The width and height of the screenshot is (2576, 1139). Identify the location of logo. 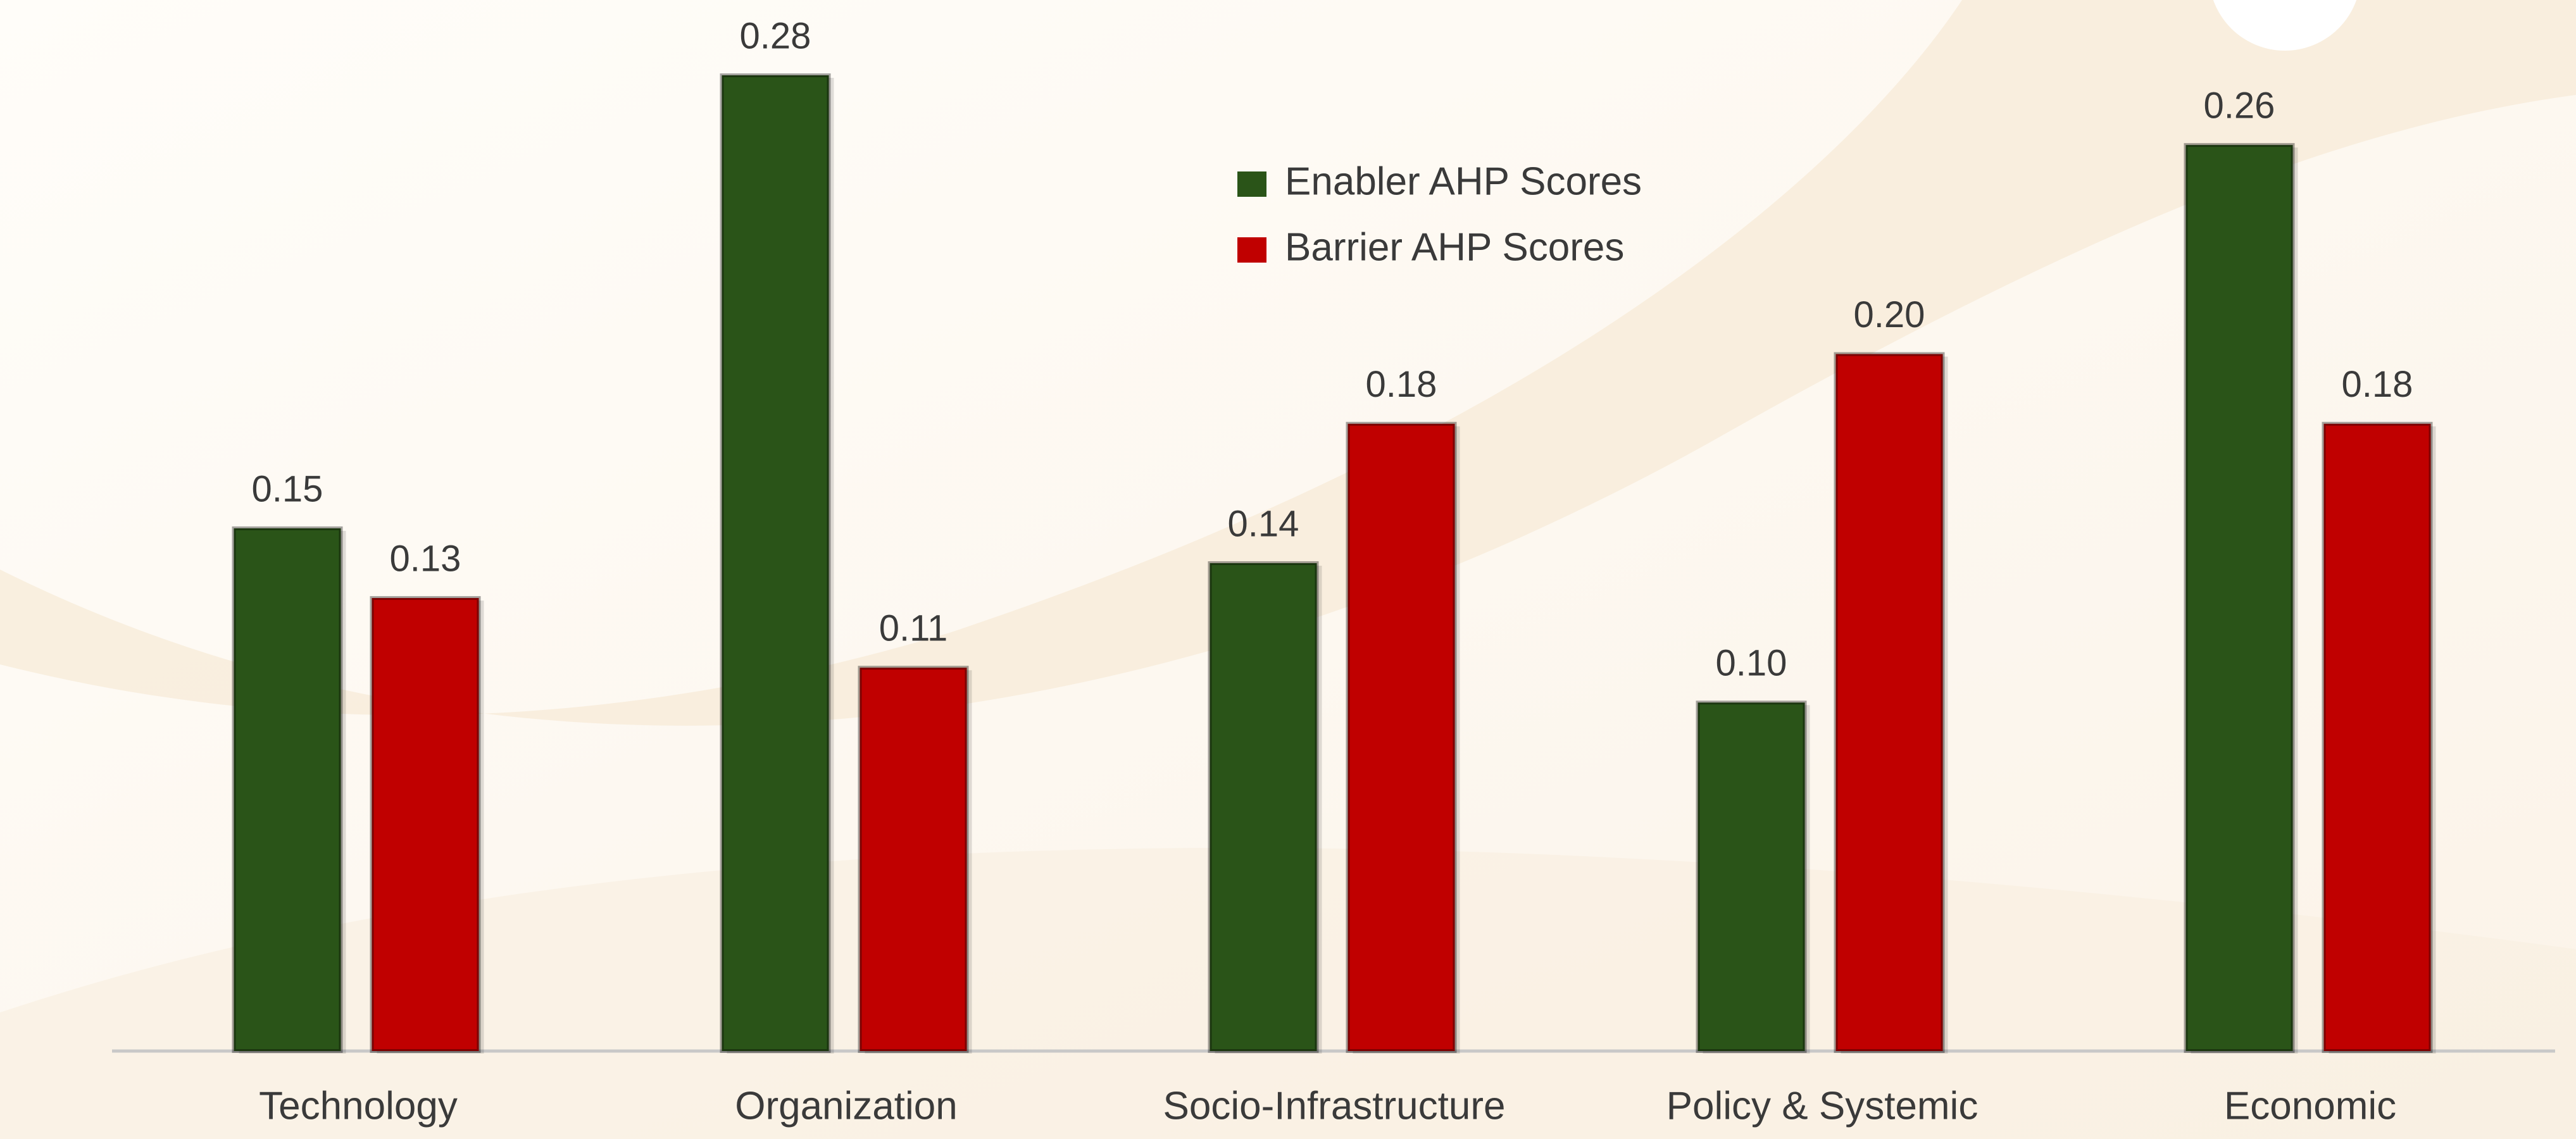
(2285, 25).